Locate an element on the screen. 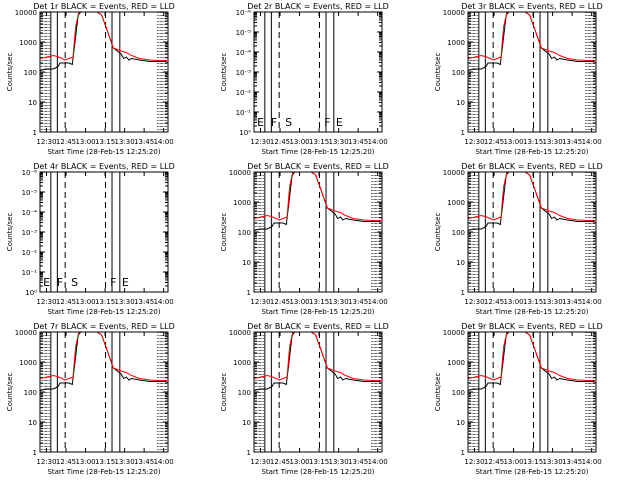 The width and height of the screenshot is (640, 480). y-tick-label: 10⁻⁴ is located at coordinates (244, 53).